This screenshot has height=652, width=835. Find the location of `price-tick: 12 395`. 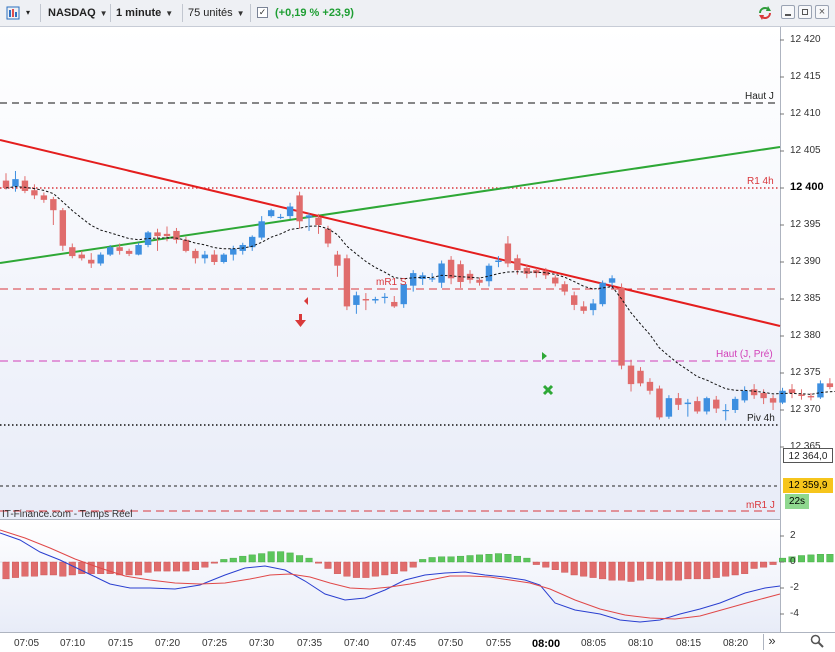

price-tick: 12 395 is located at coordinates (805, 224).